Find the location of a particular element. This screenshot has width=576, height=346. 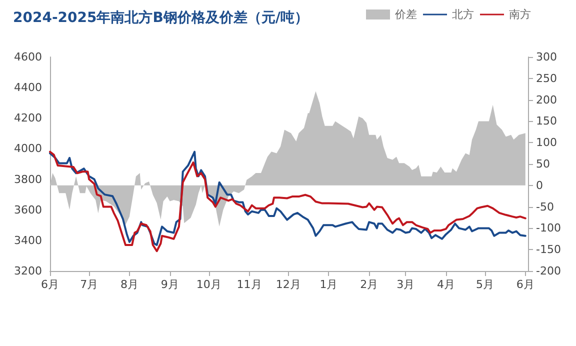

y-tick-label: 4200 is located at coordinates (28, 118).